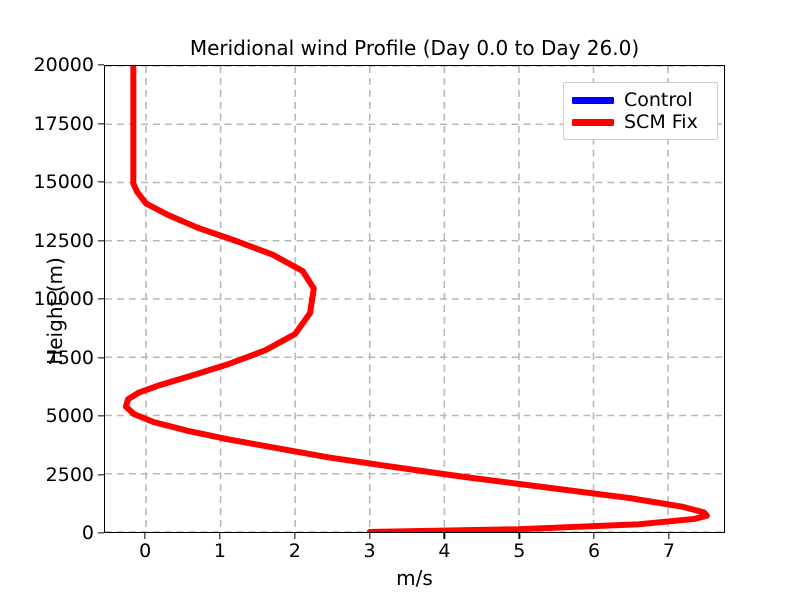 The height and width of the screenshot is (600, 800). I want to click on y-tick-label: 20000, so click(63, 65).